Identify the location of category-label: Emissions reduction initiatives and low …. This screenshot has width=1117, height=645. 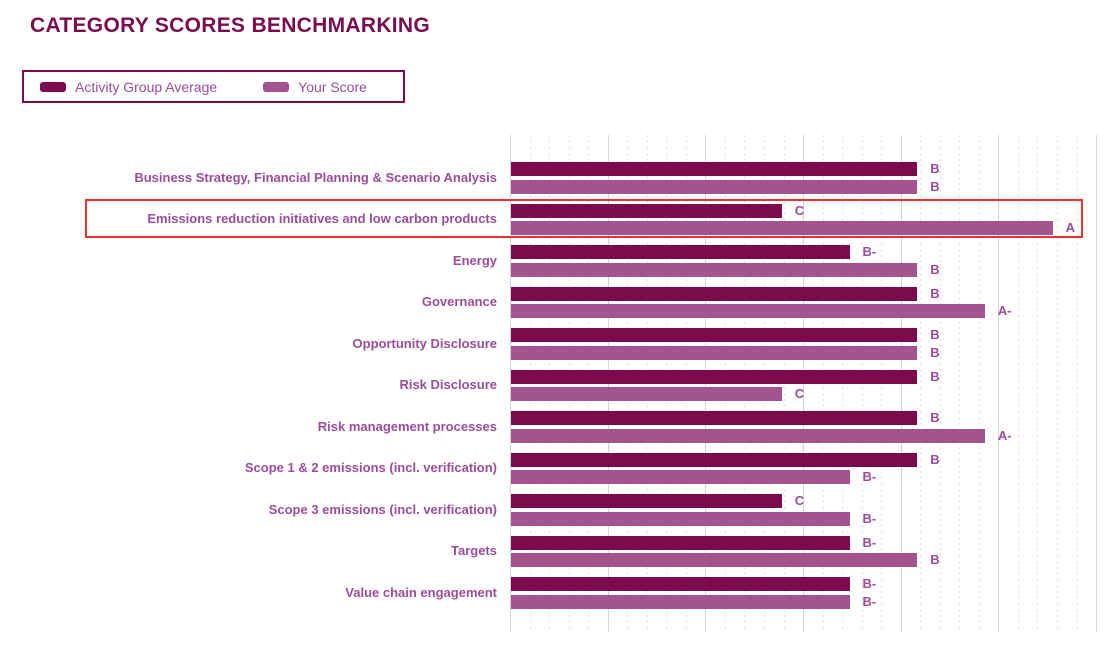
(322, 219).